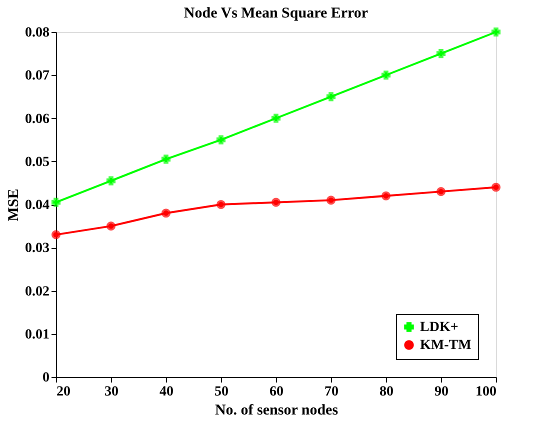 The height and width of the screenshot is (439, 534). What do you see at coordinates (37, 162) in the screenshot?
I see `y-tick-label: 0.05` at bounding box center [37, 162].